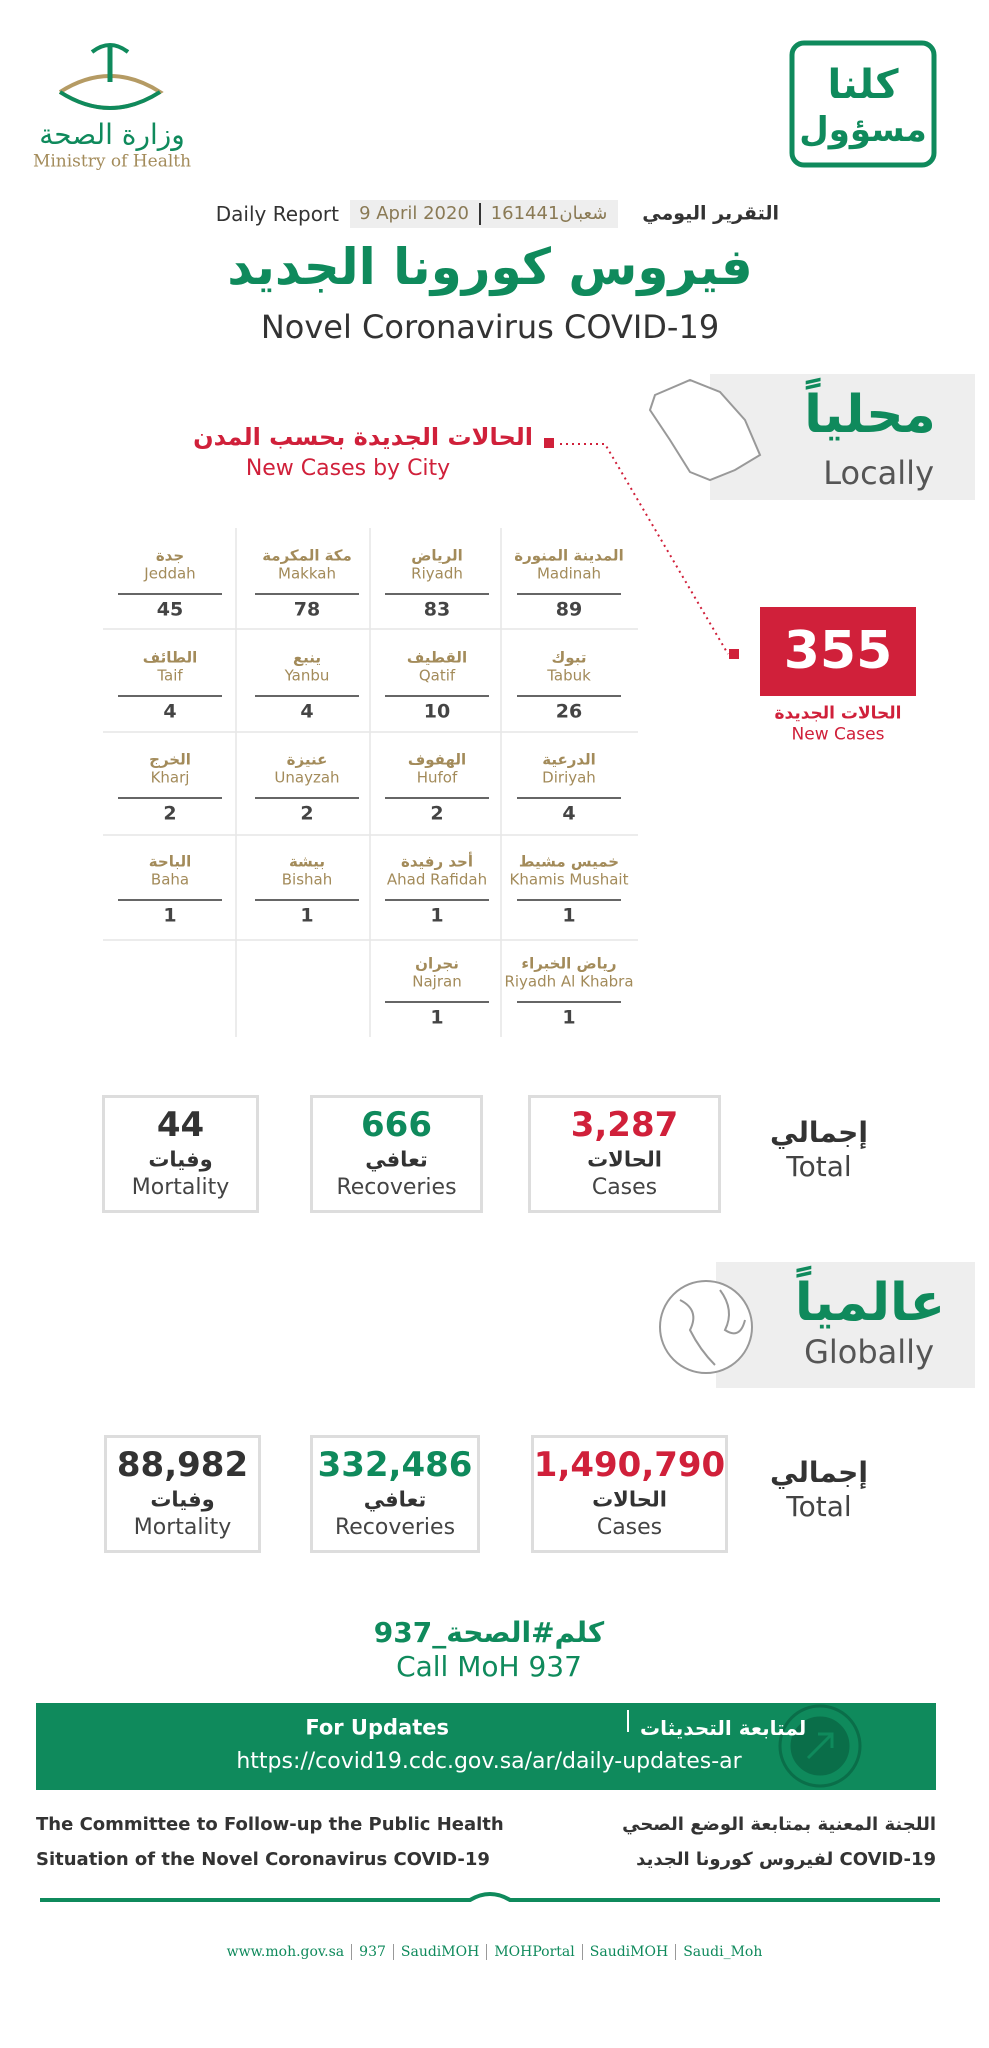  Describe the element at coordinates (112, 134) in the screenshot. I see `ministry-ar: وزارة الصحة` at that location.